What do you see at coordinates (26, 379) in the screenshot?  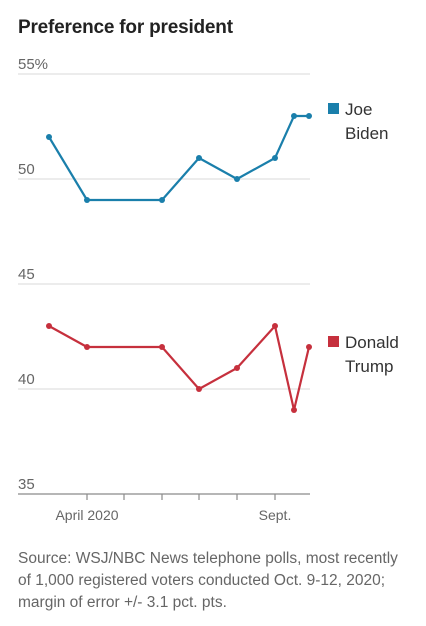 I see `y-tick-label: 40` at bounding box center [26, 379].